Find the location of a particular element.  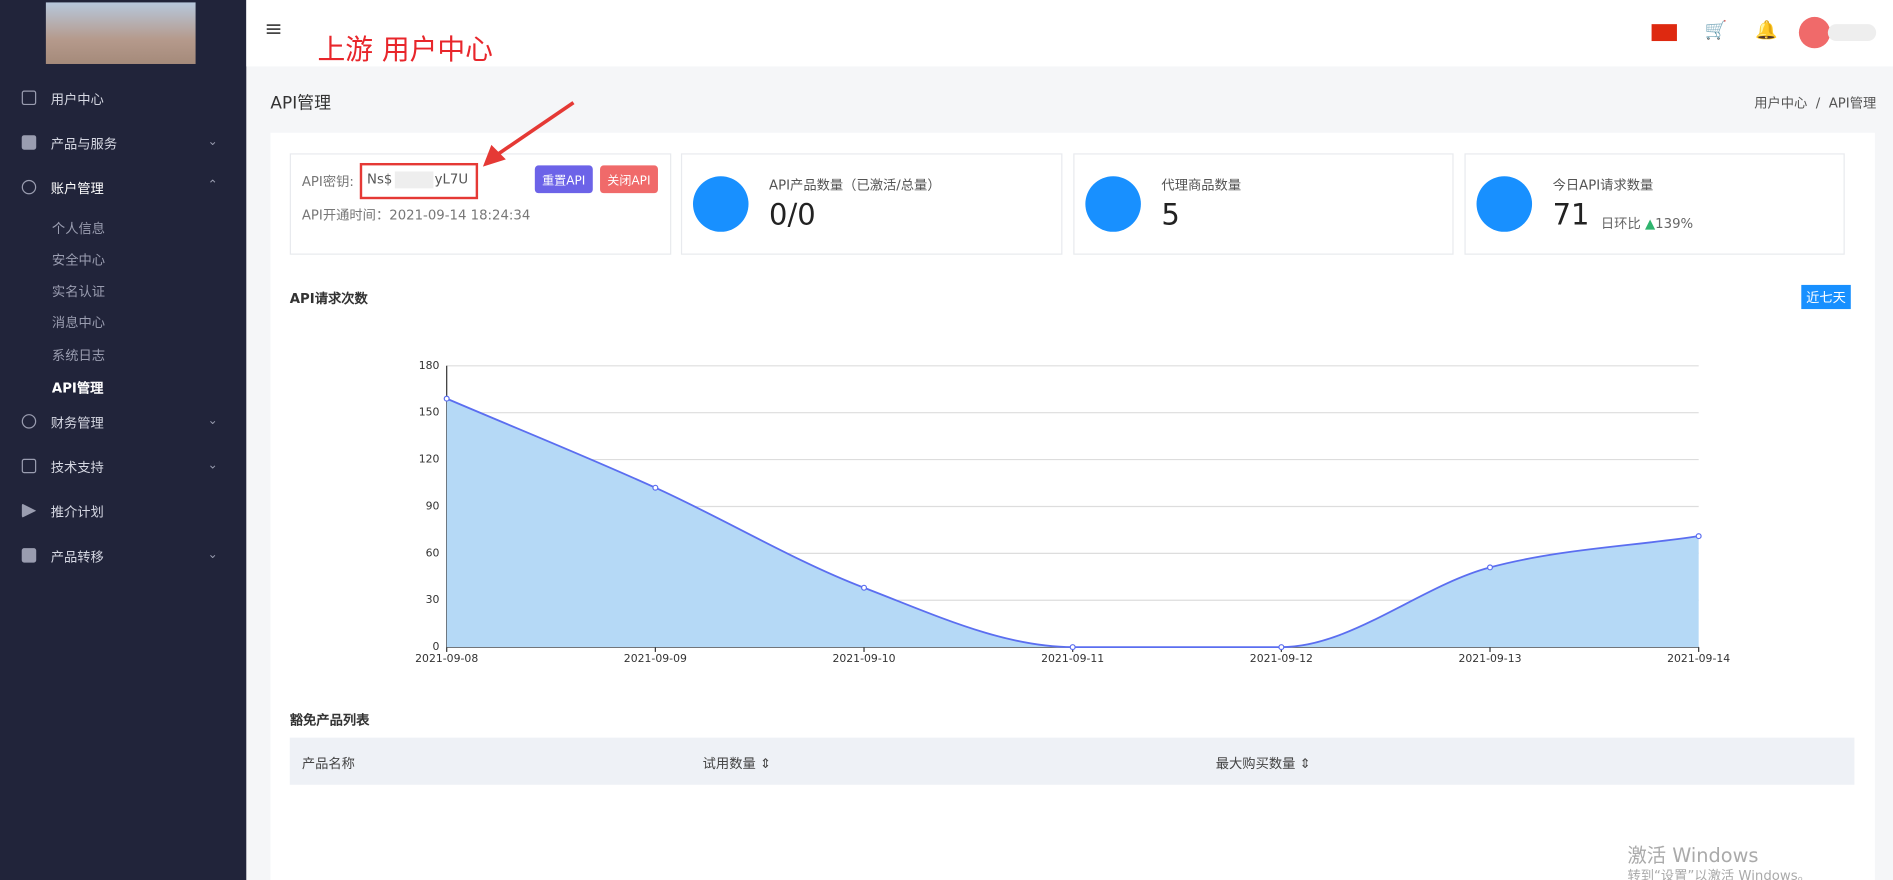

compare-value: 139% is located at coordinates (1674, 224).